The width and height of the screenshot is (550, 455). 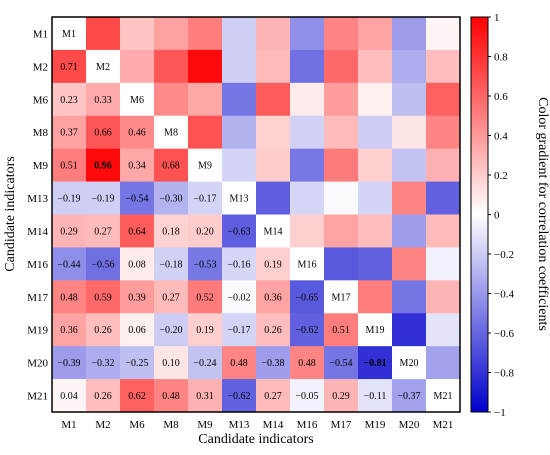 I want to click on heatmap-cell-M9-M21, so click(x=443, y=165).